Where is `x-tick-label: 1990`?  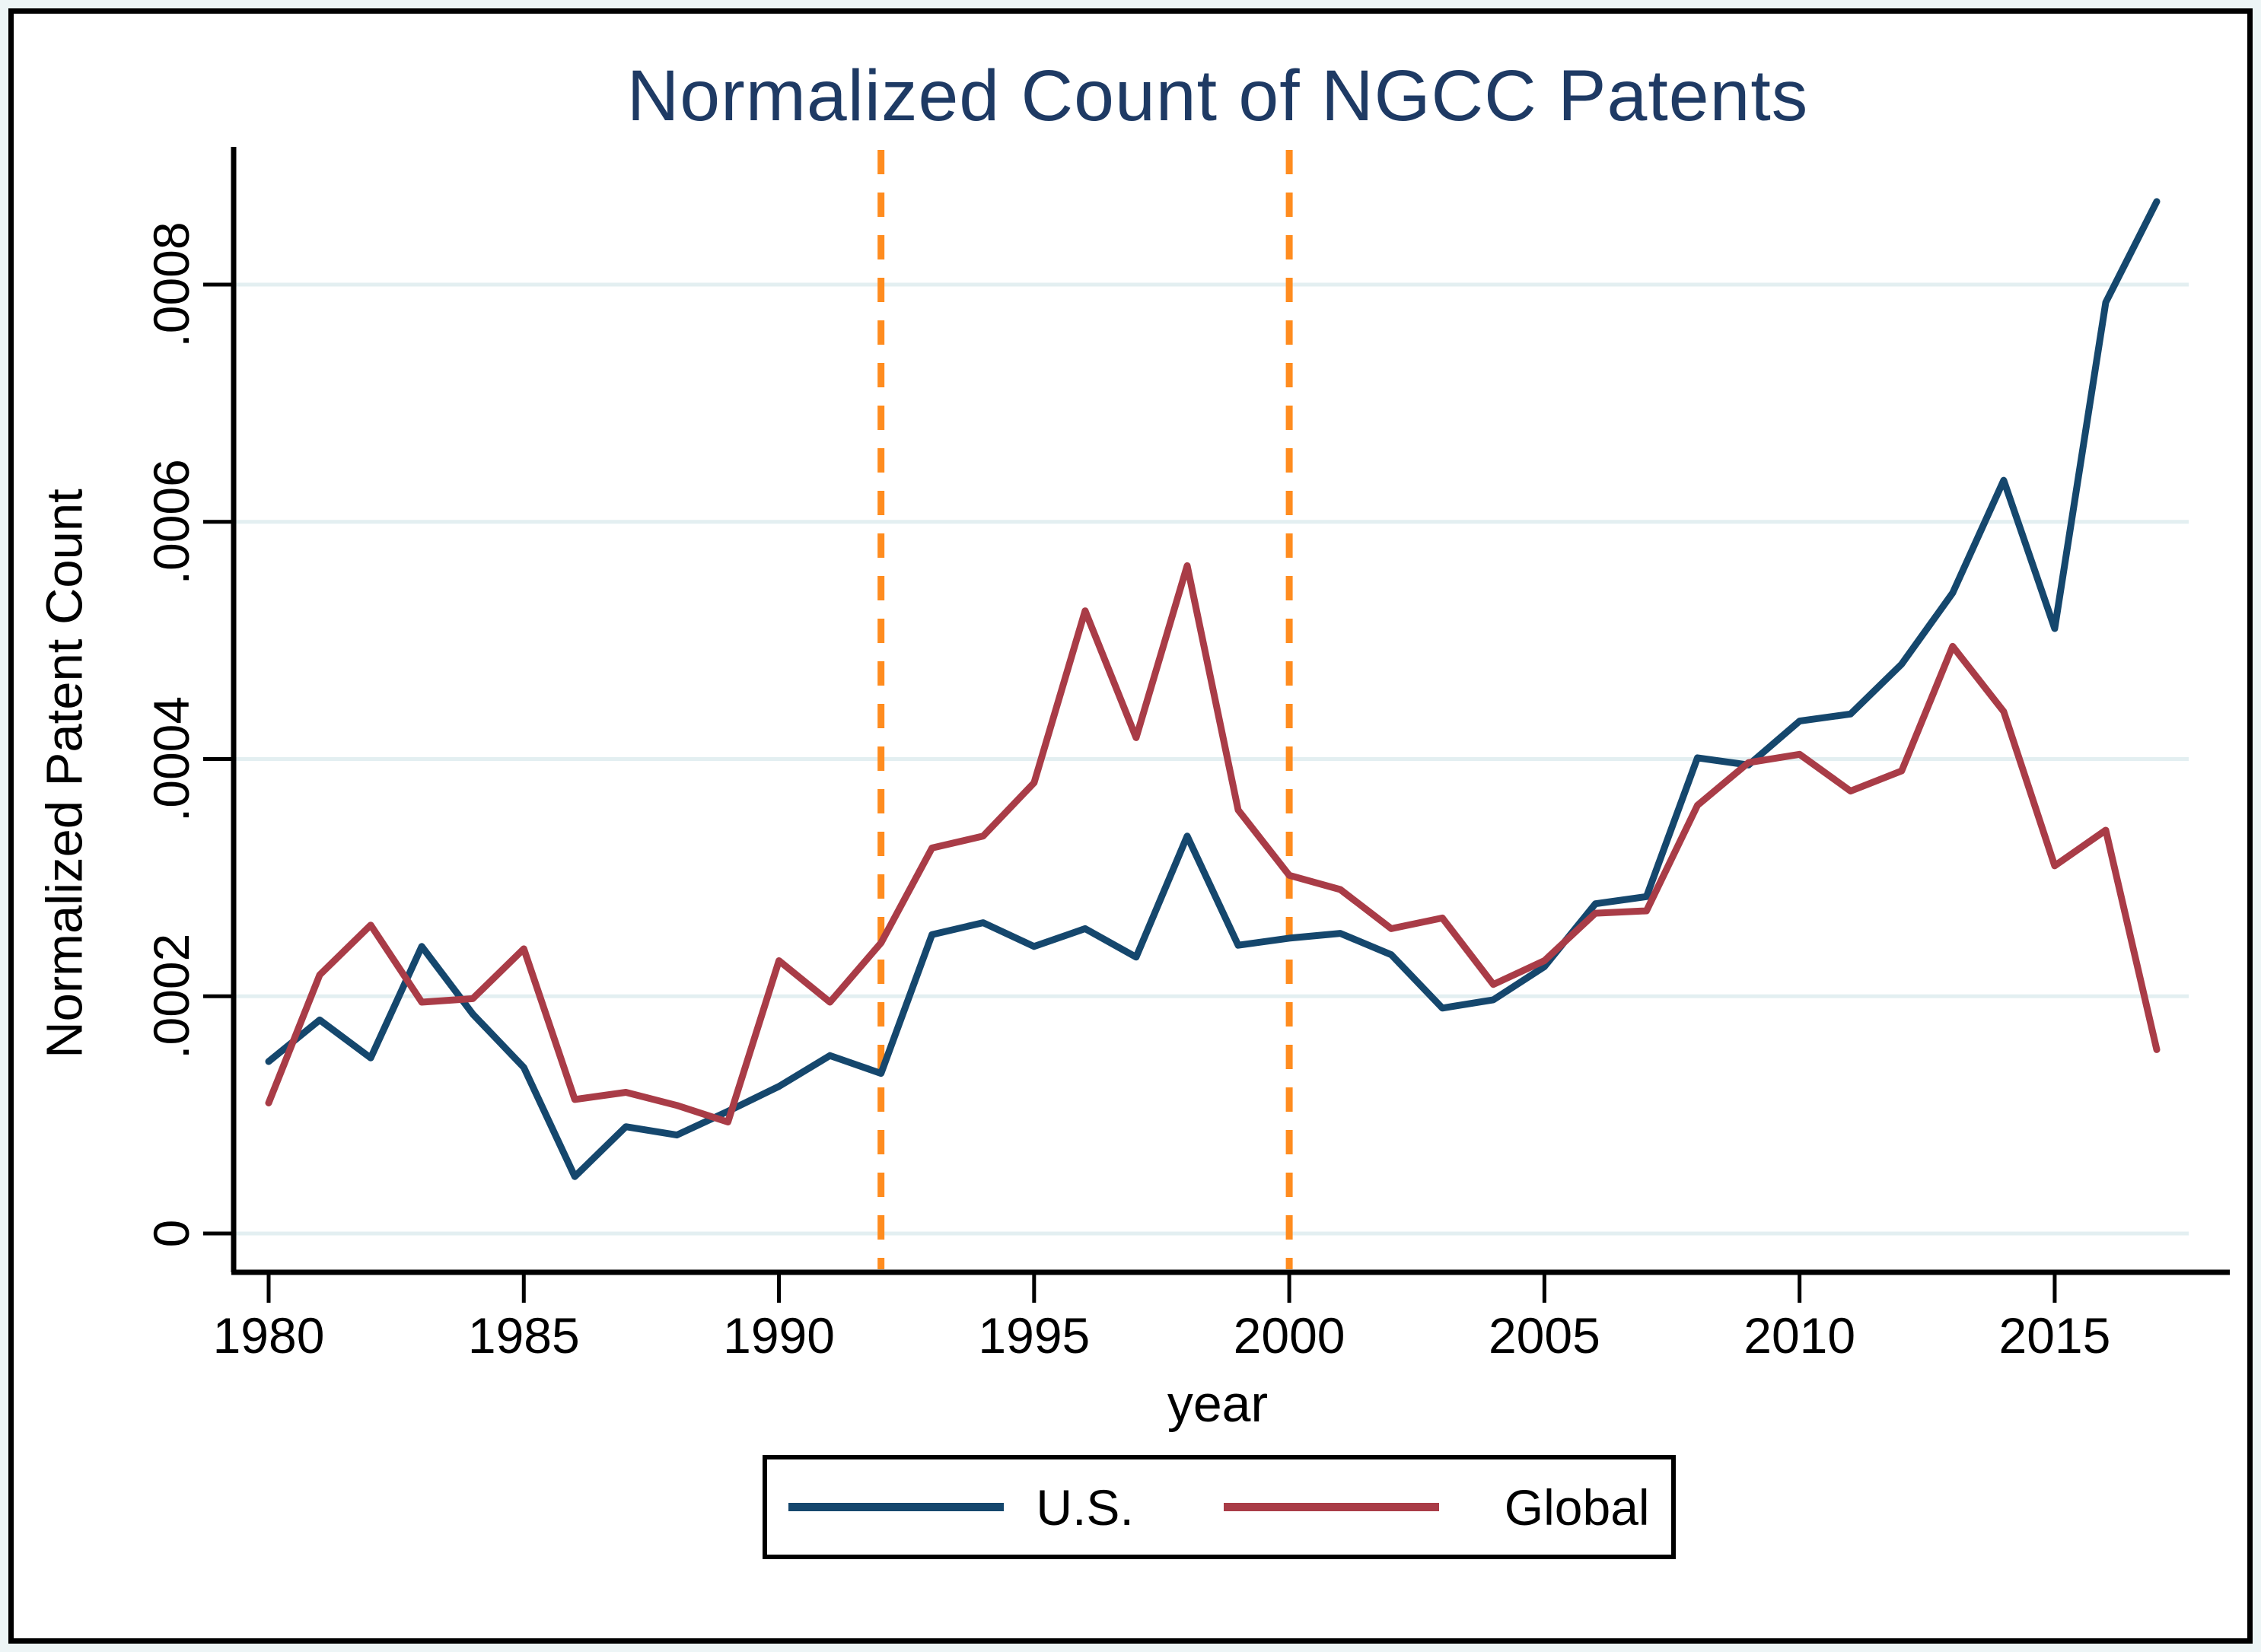 x-tick-label: 1990 is located at coordinates (779, 1335).